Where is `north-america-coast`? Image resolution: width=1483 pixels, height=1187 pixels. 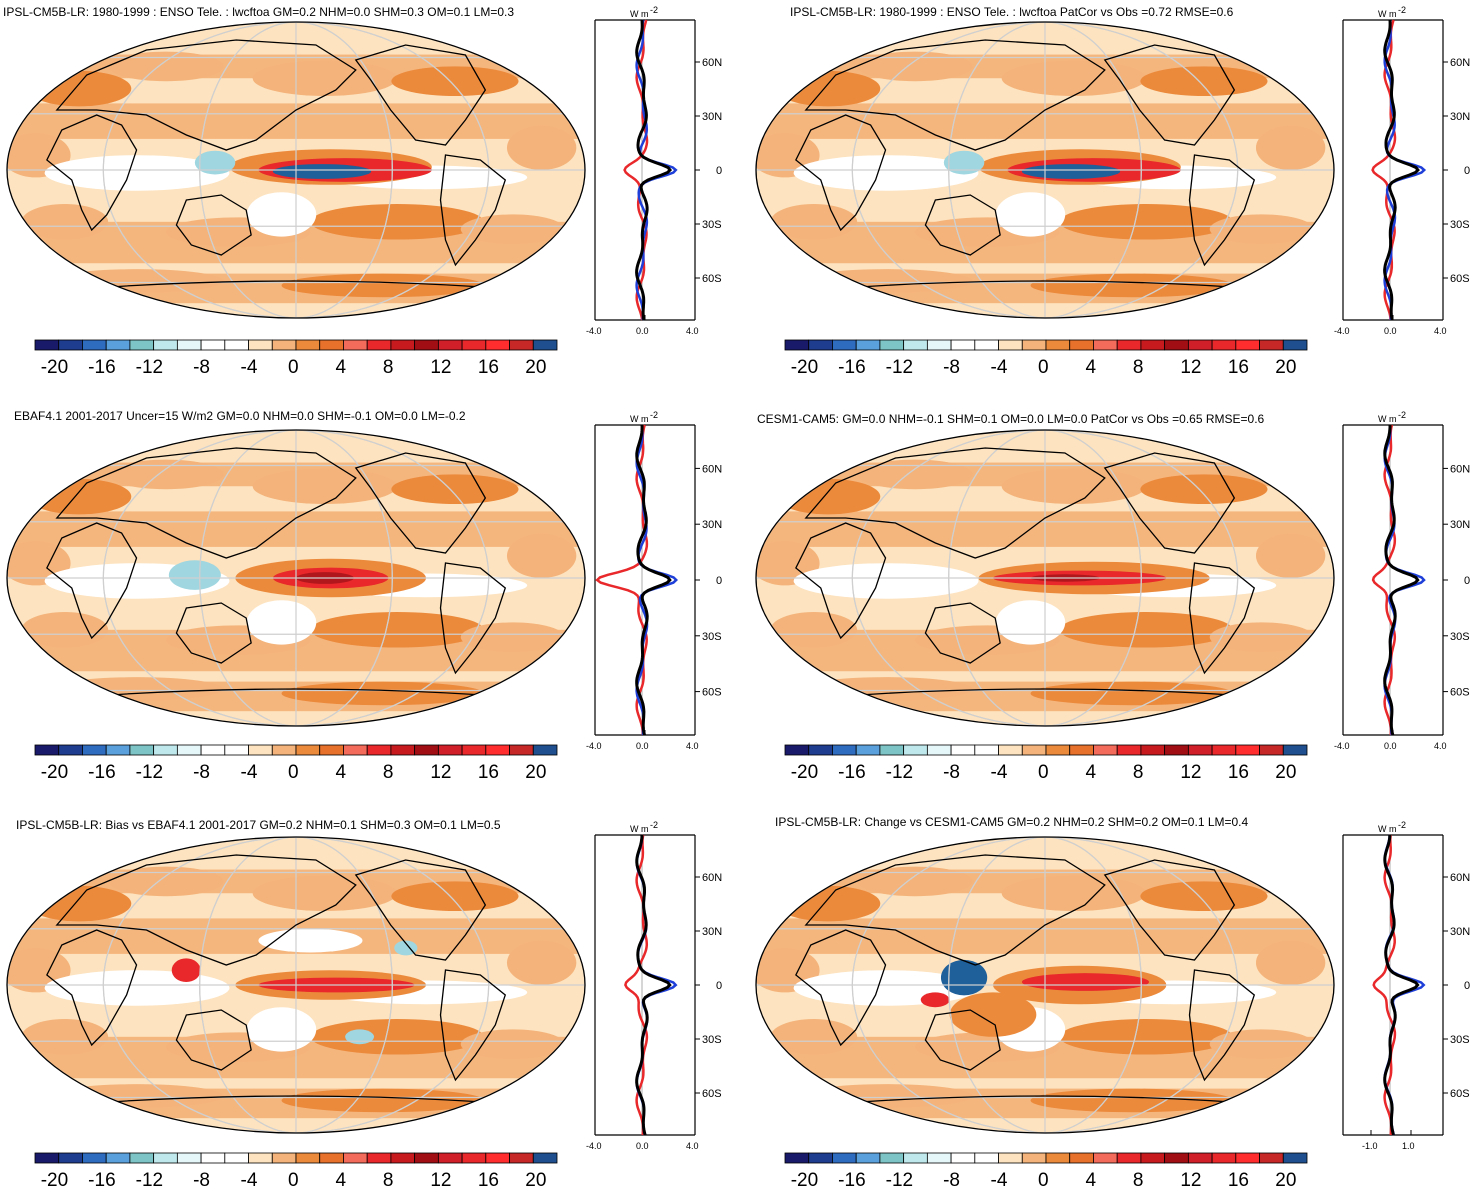
north-america-coast is located at coordinates (1169, 910).